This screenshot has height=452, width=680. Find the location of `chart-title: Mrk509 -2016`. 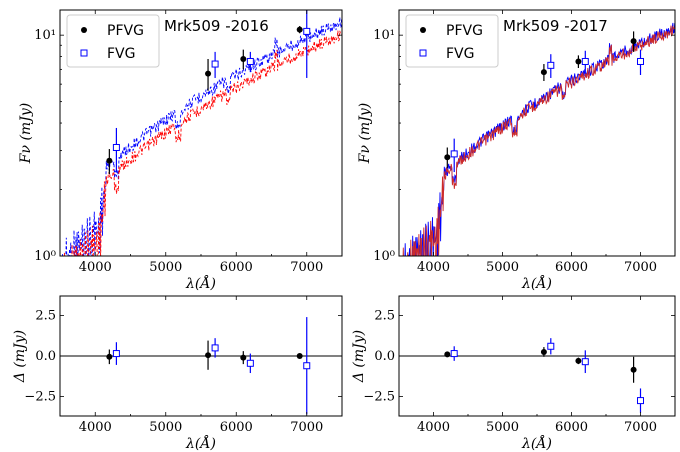

chart-title: Mrk509 -2016 is located at coordinates (216, 26).